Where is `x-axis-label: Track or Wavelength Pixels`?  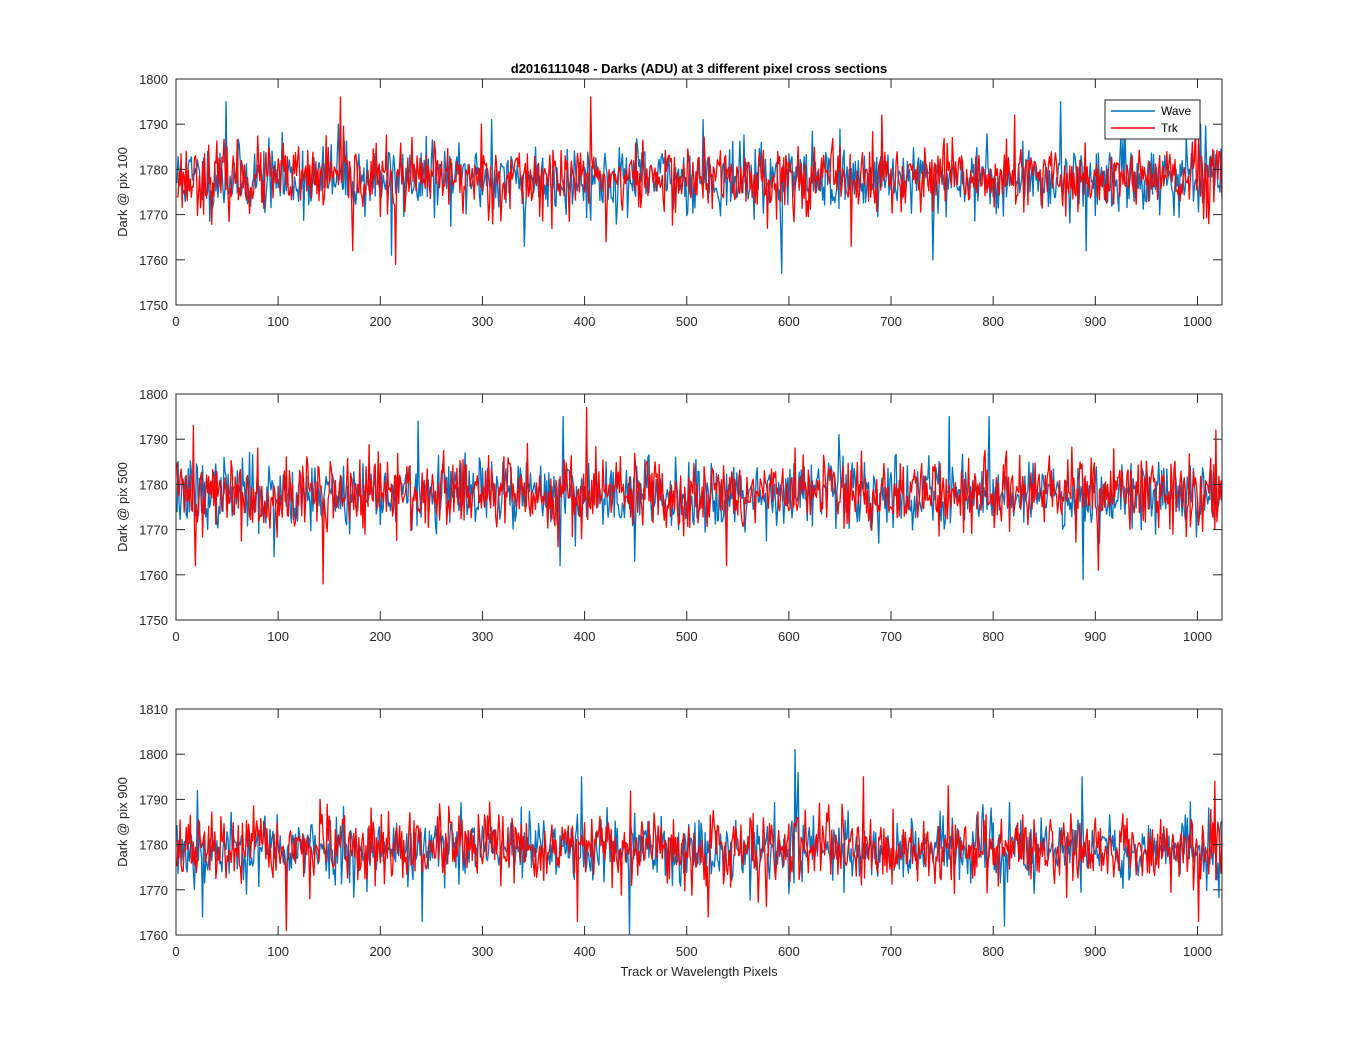 x-axis-label: Track or Wavelength Pixels is located at coordinates (699, 971).